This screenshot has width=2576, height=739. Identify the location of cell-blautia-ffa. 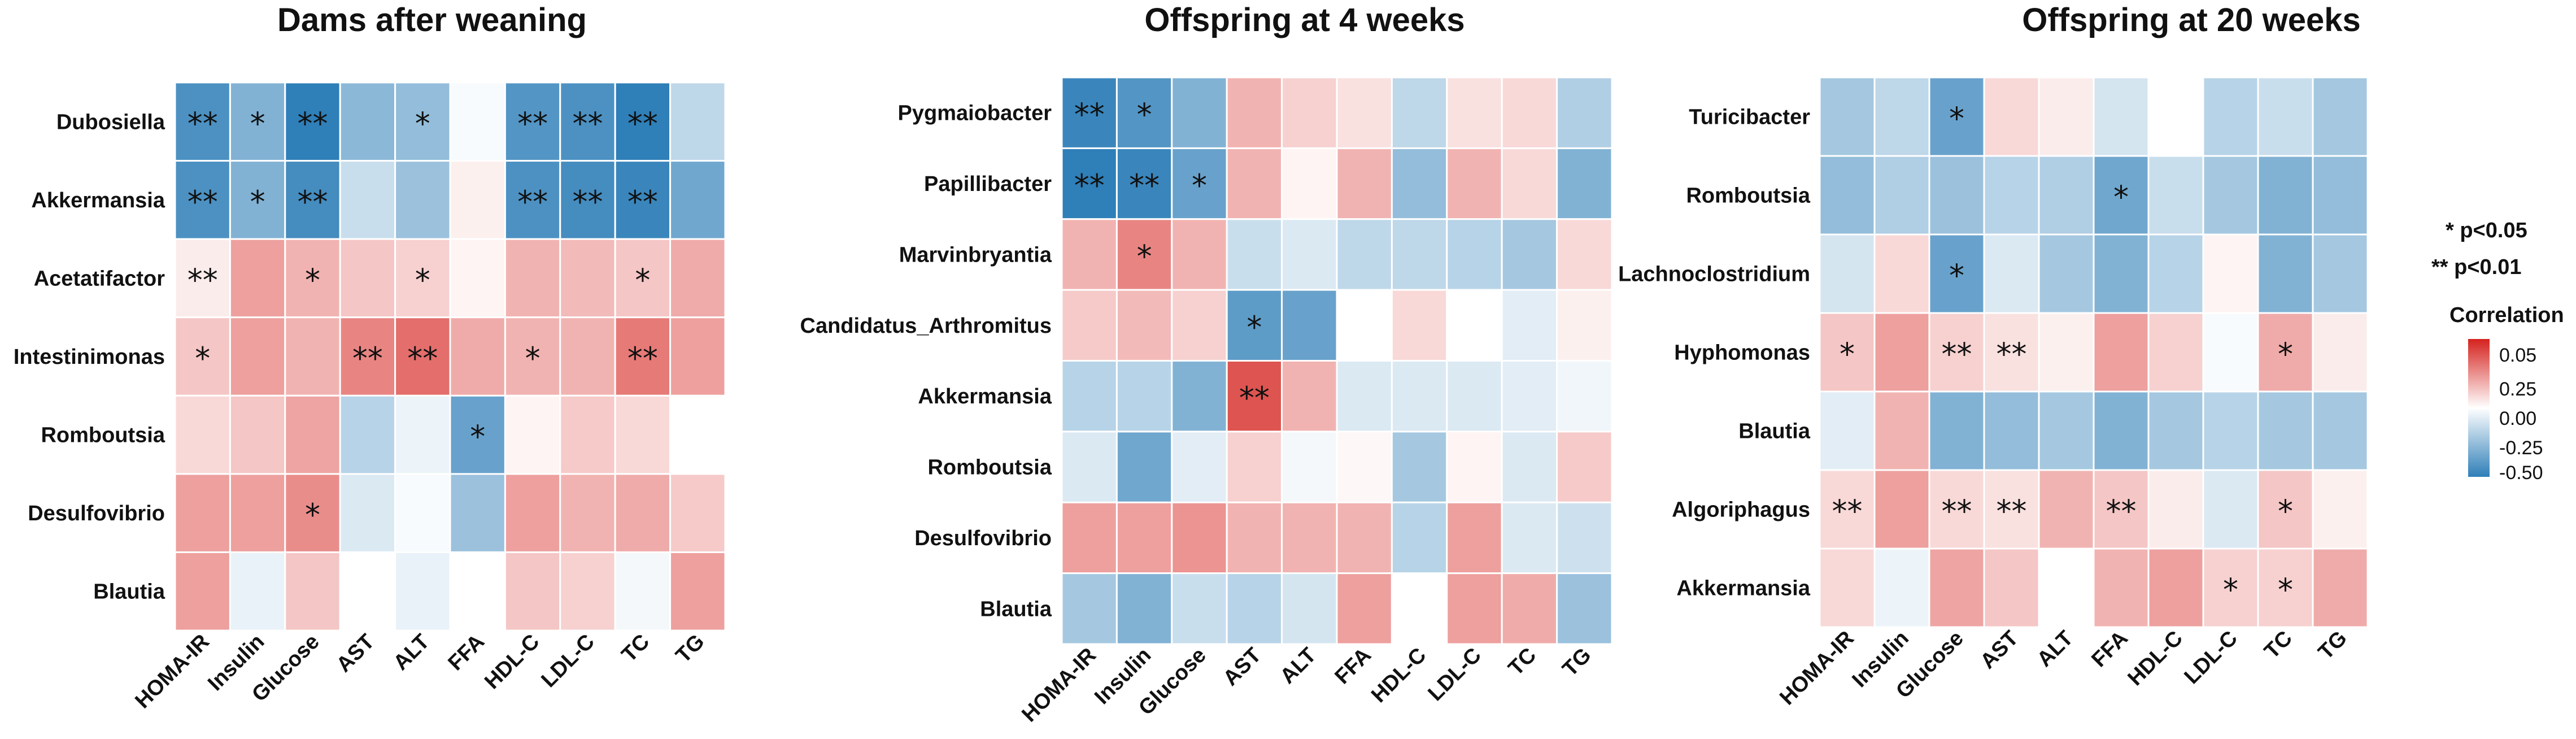
(477, 591).